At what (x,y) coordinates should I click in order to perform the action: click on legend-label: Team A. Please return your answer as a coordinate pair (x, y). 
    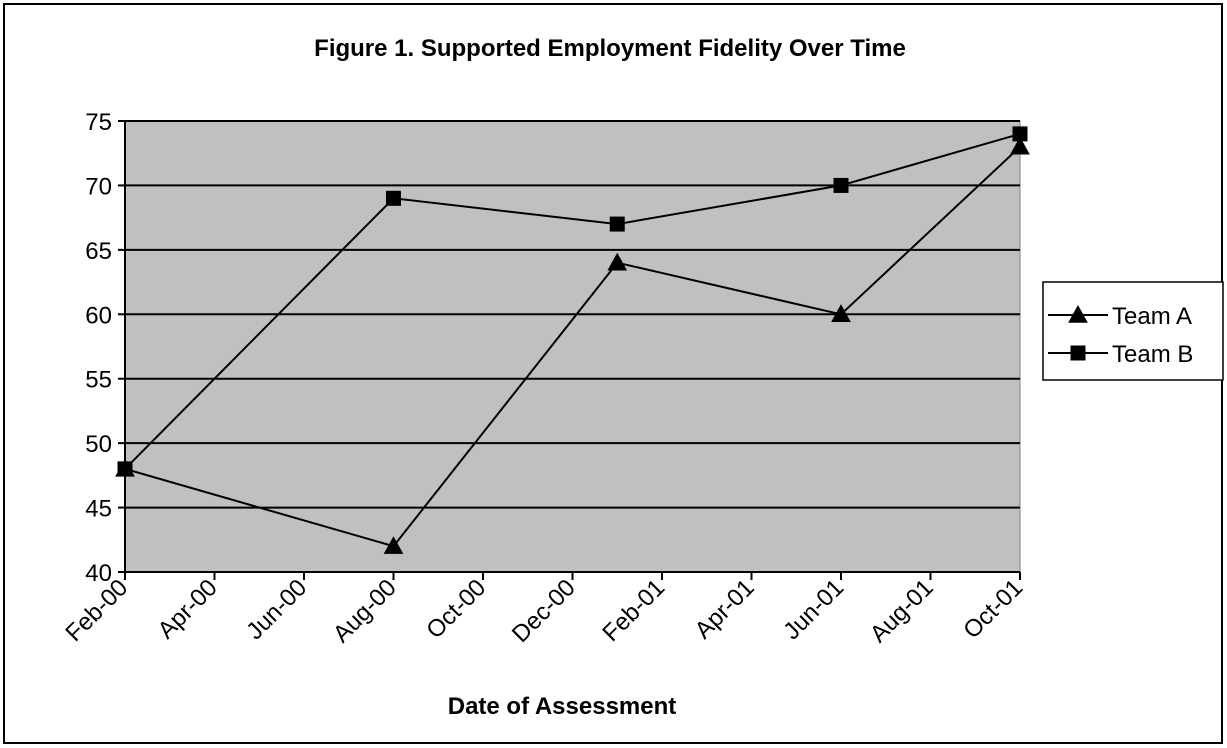
    Looking at the image, I should click on (1152, 316).